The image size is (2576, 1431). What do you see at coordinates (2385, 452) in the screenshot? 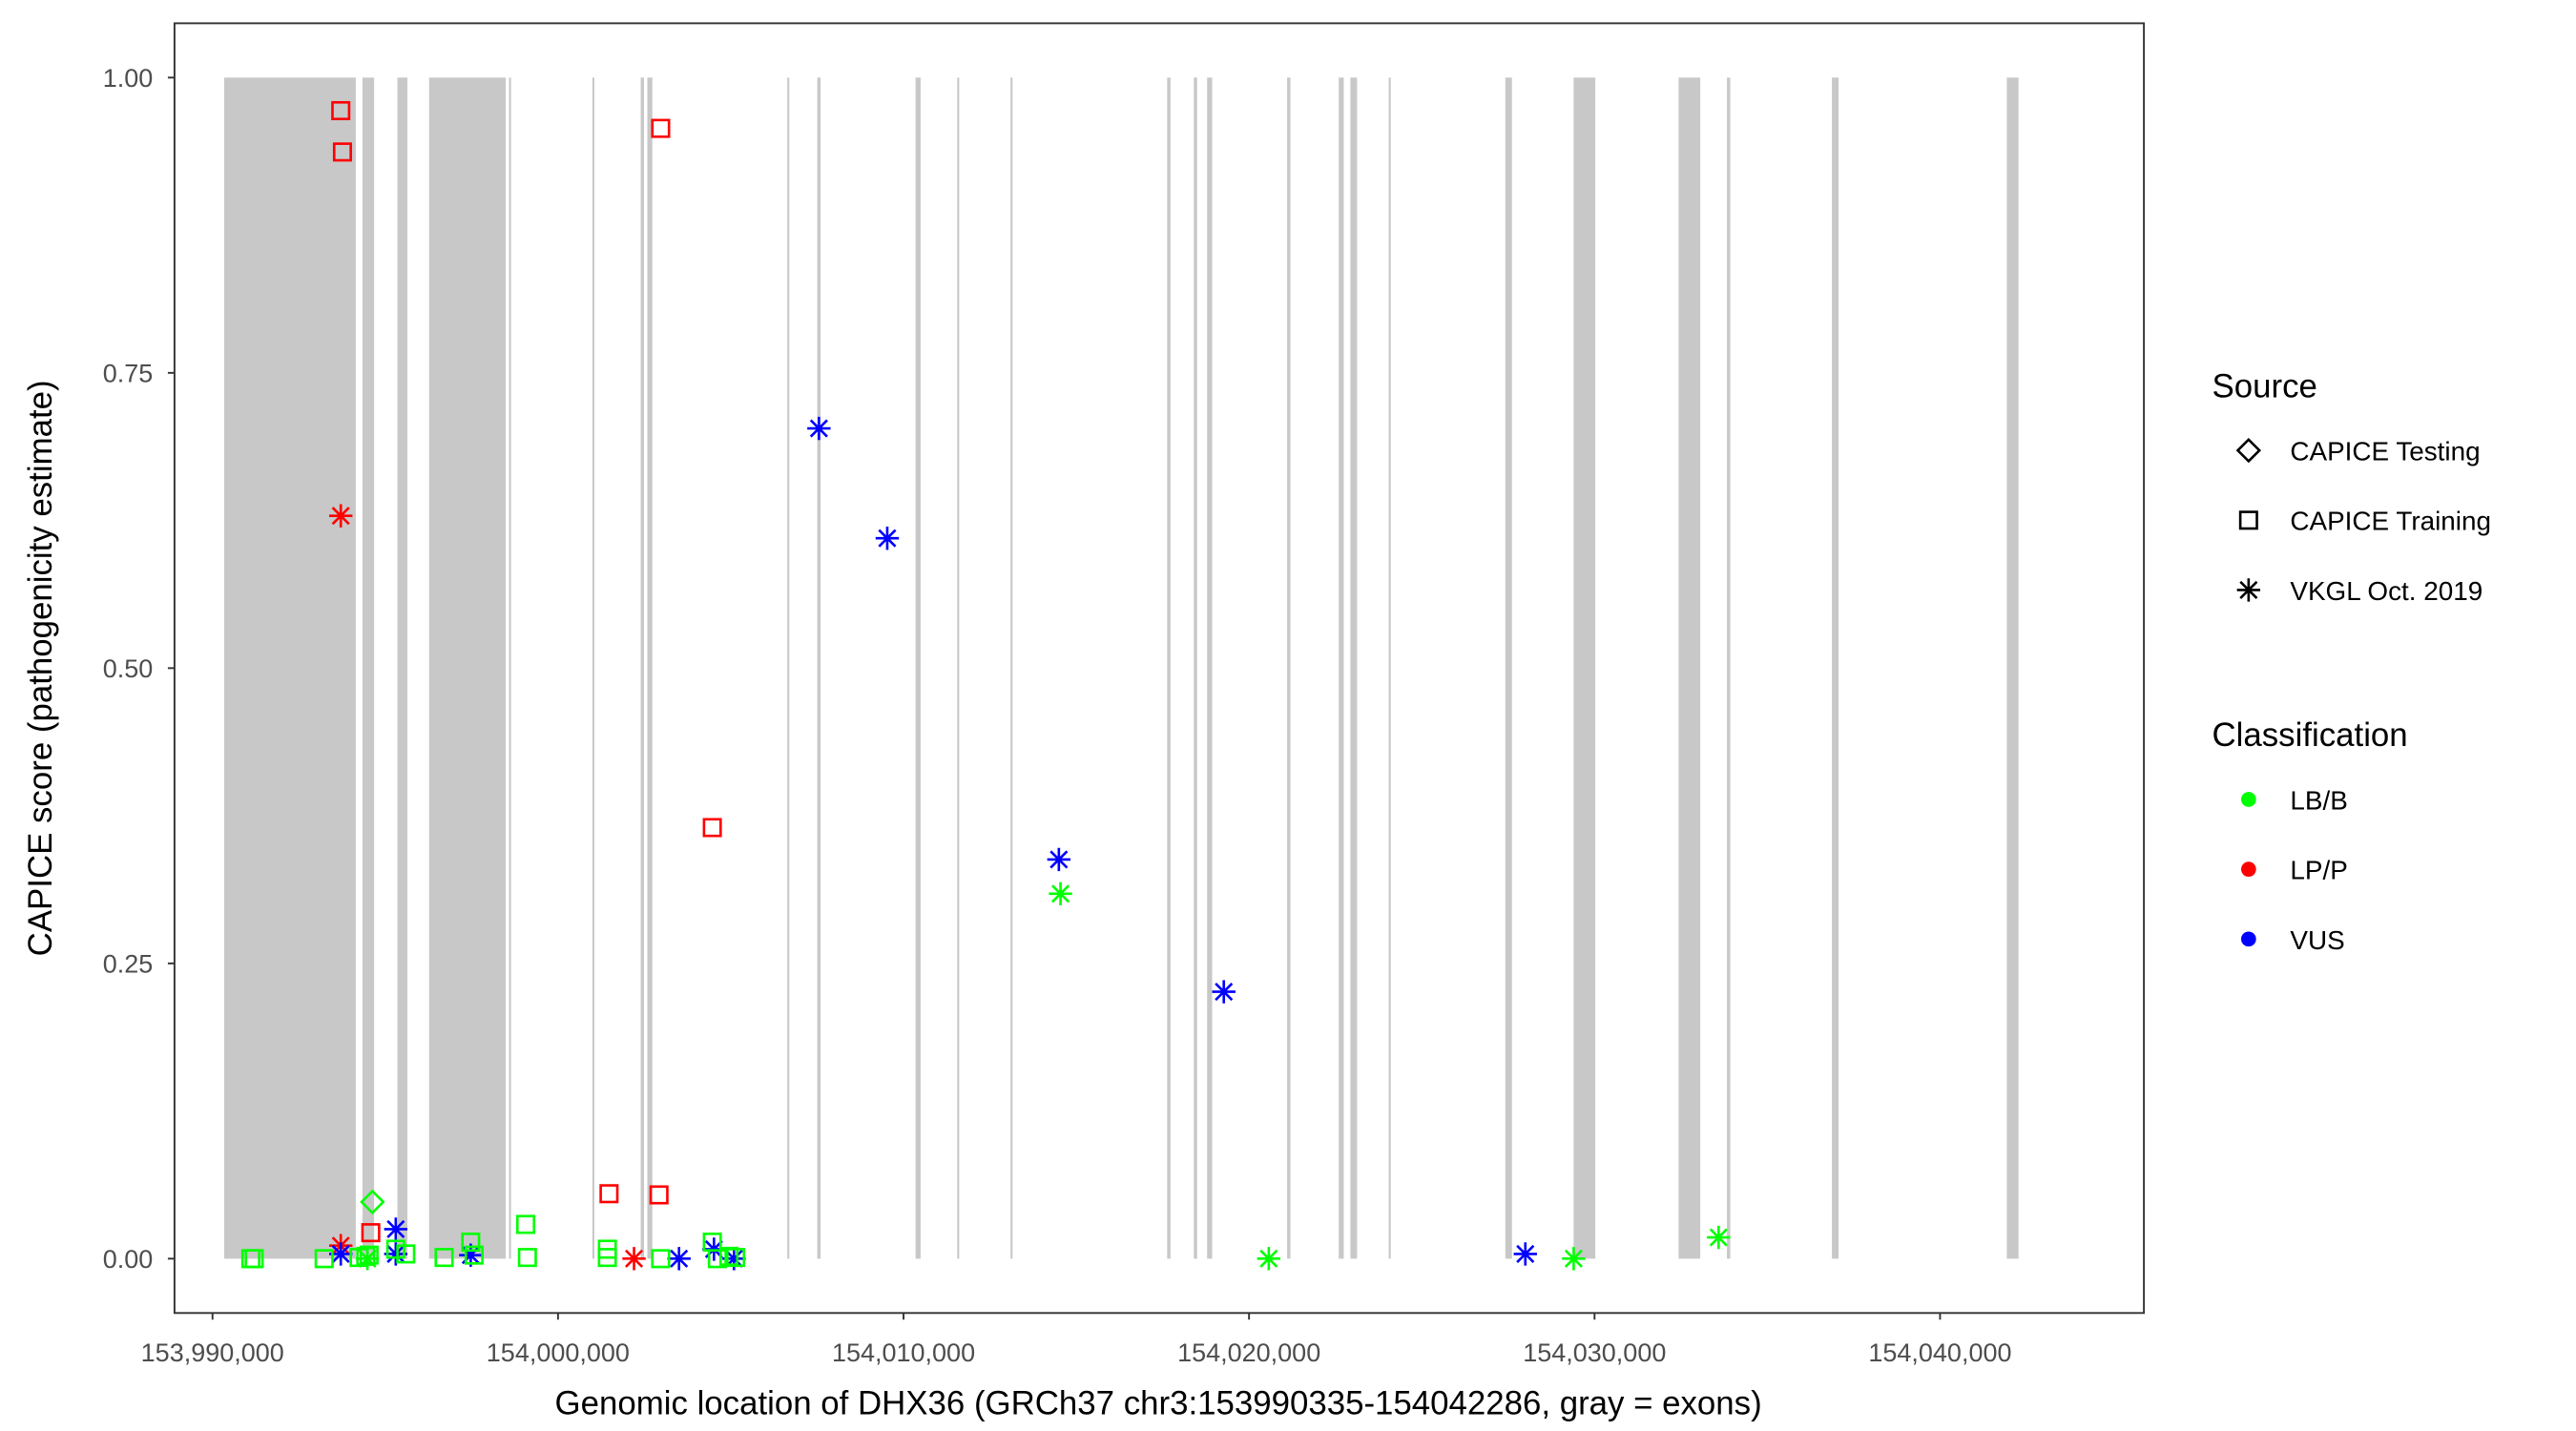
I see `legend-label-testing: CAPICE Testing` at bounding box center [2385, 452].